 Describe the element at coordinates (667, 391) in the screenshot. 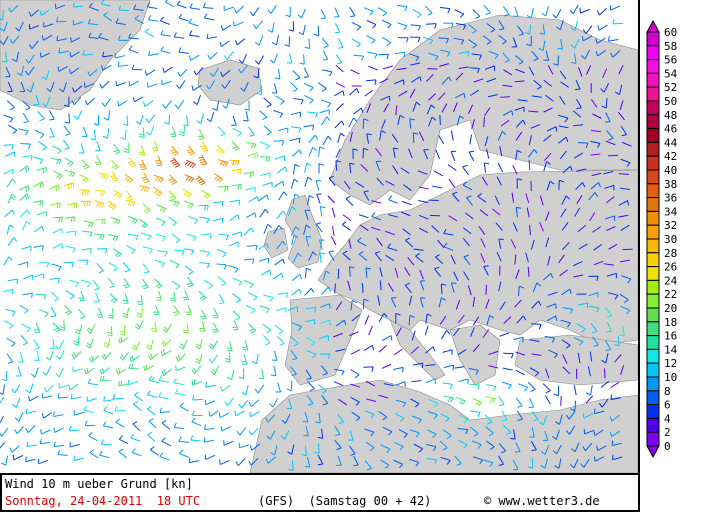

I see `legend-label: 8` at that location.